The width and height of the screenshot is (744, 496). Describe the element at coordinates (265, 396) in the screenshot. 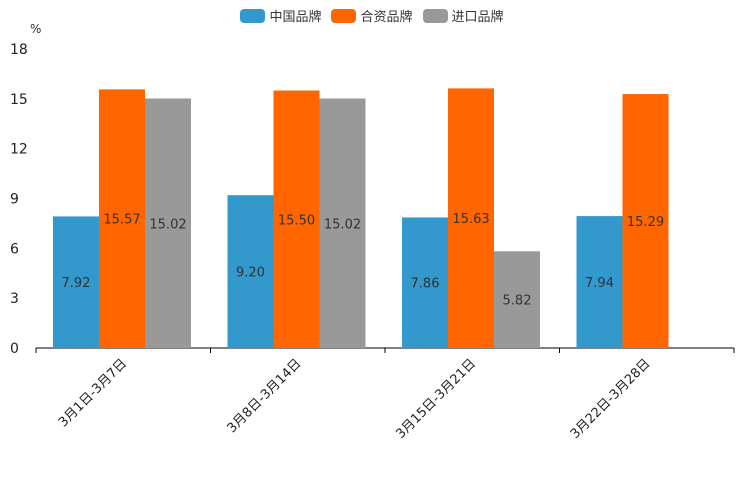

I see `x-category-label: 3月8日-3月14日` at that location.